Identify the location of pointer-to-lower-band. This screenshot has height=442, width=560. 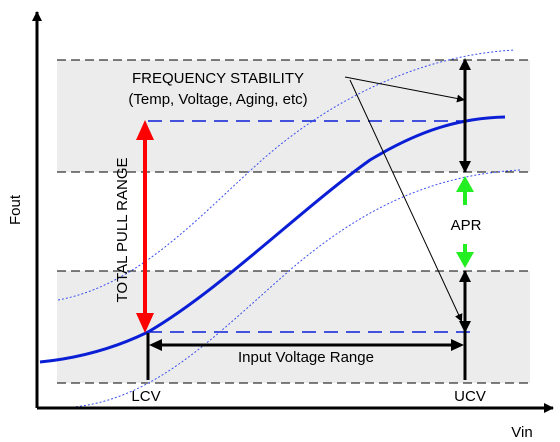
(406, 201).